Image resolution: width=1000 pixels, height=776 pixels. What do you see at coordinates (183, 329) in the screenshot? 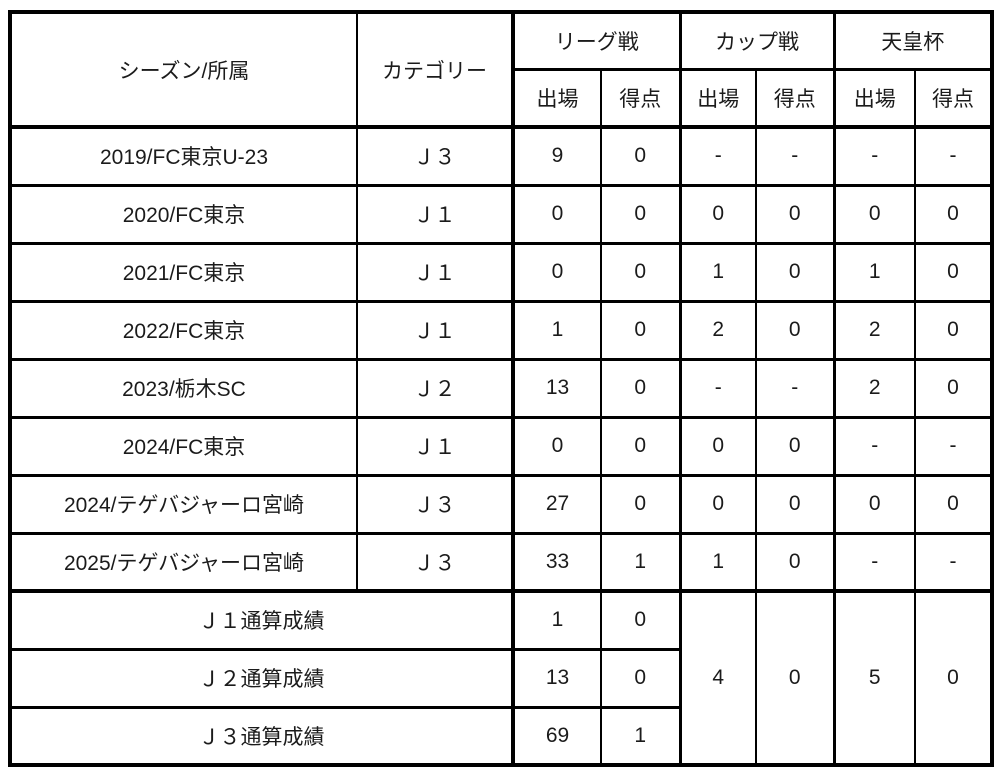
I see `season-cell: 2022/FC東京` at bounding box center [183, 329].